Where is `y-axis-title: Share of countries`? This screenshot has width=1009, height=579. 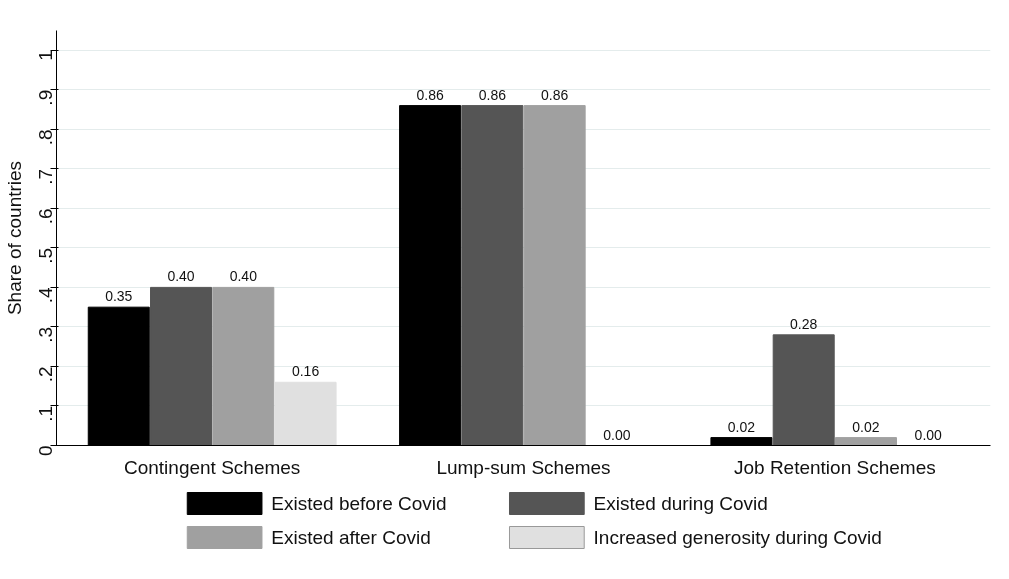 y-axis-title: Share of countries is located at coordinates (14, 238).